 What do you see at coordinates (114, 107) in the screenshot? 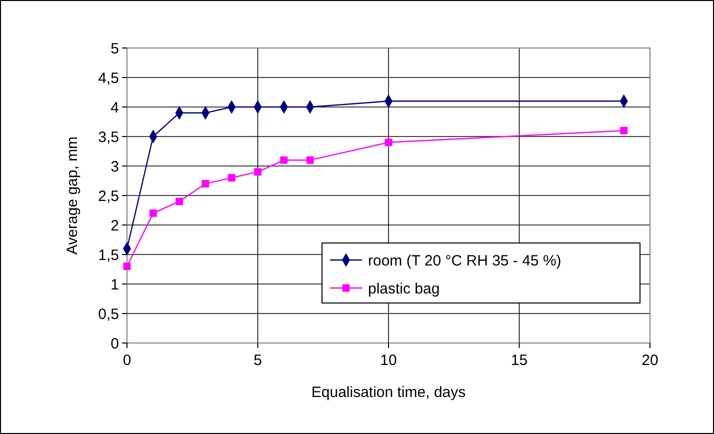
I see `y-tick-label: 4` at bounding box center [114, 107].